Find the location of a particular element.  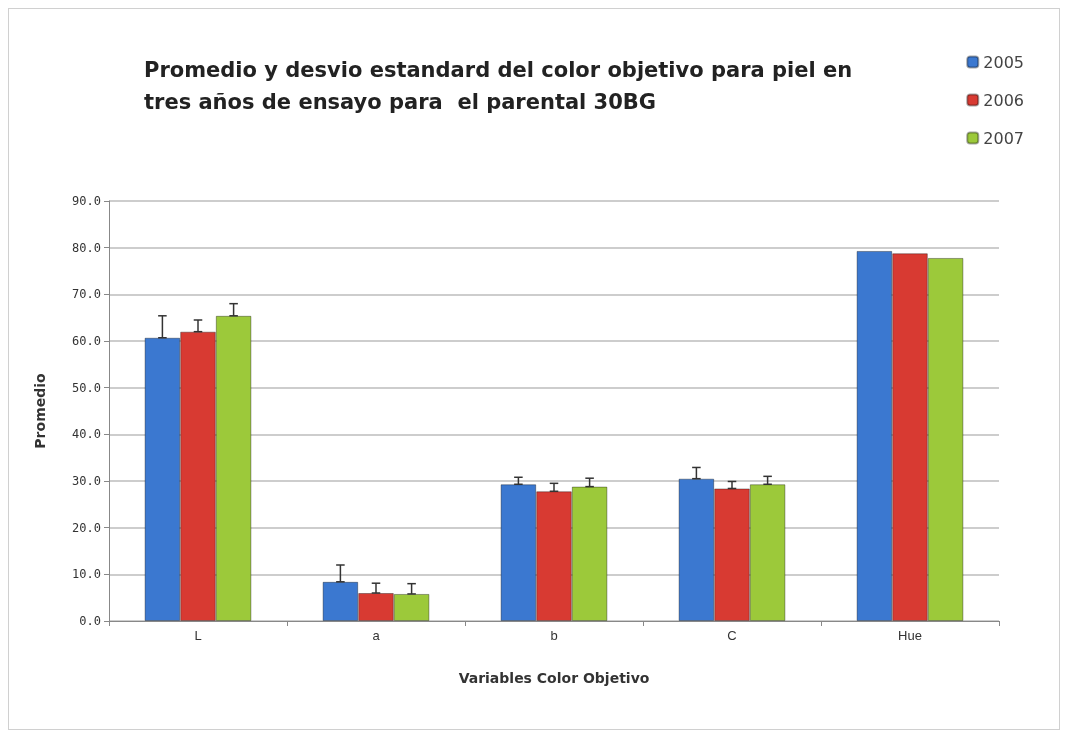

chart-title: Promedio y desvio estandard del color objetivo para piel en tres años de ensayo para el parental 30BG is located at coordinates (502, 86).